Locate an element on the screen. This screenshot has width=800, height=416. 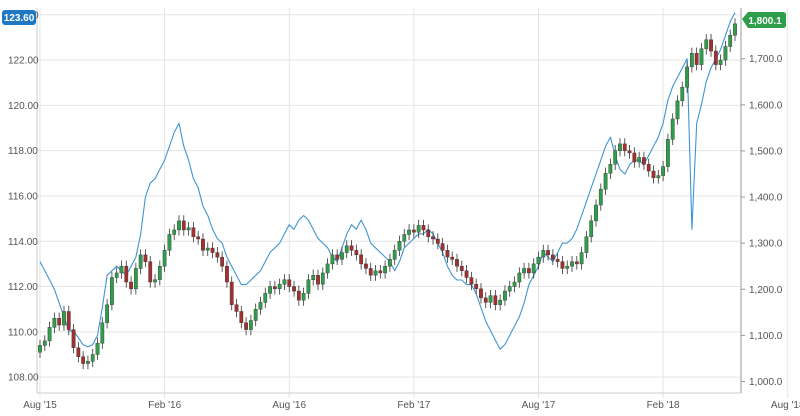
x-tick-label: Feb '16 is located at coordinates (164, 405).